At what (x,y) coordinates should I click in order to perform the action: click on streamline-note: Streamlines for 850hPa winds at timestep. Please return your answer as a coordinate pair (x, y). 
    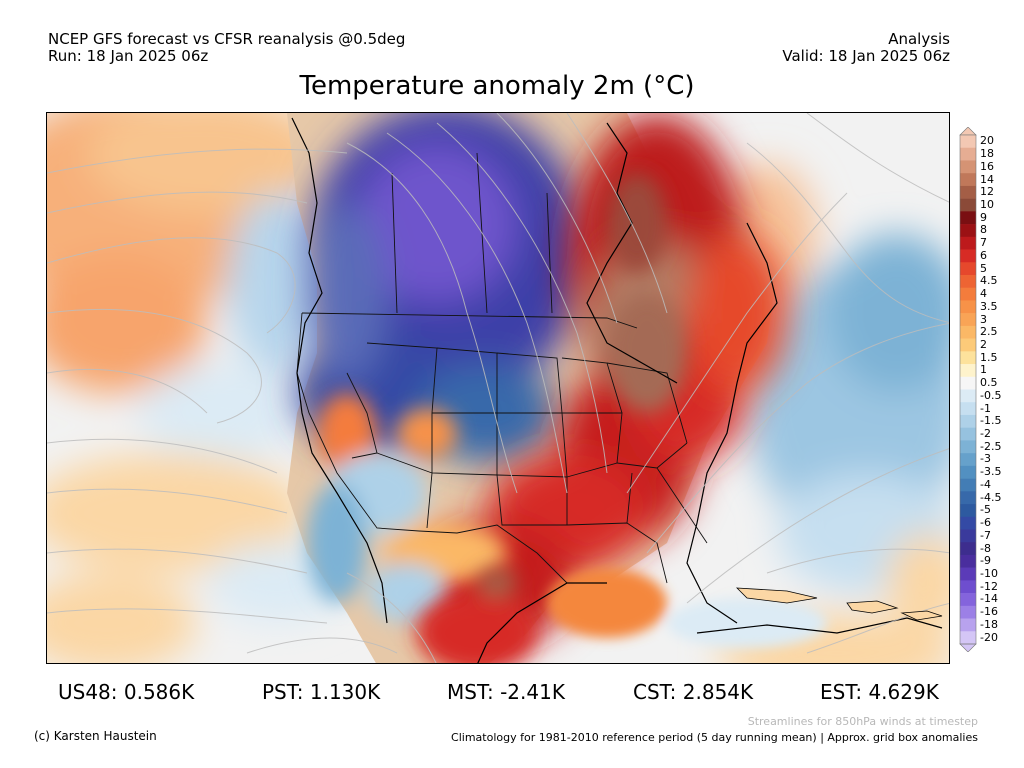
    Looking at the image, I should click on (862, 721).